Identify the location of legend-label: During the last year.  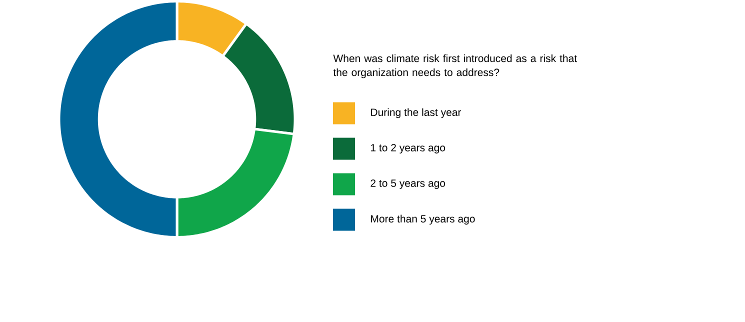
(416, 113).